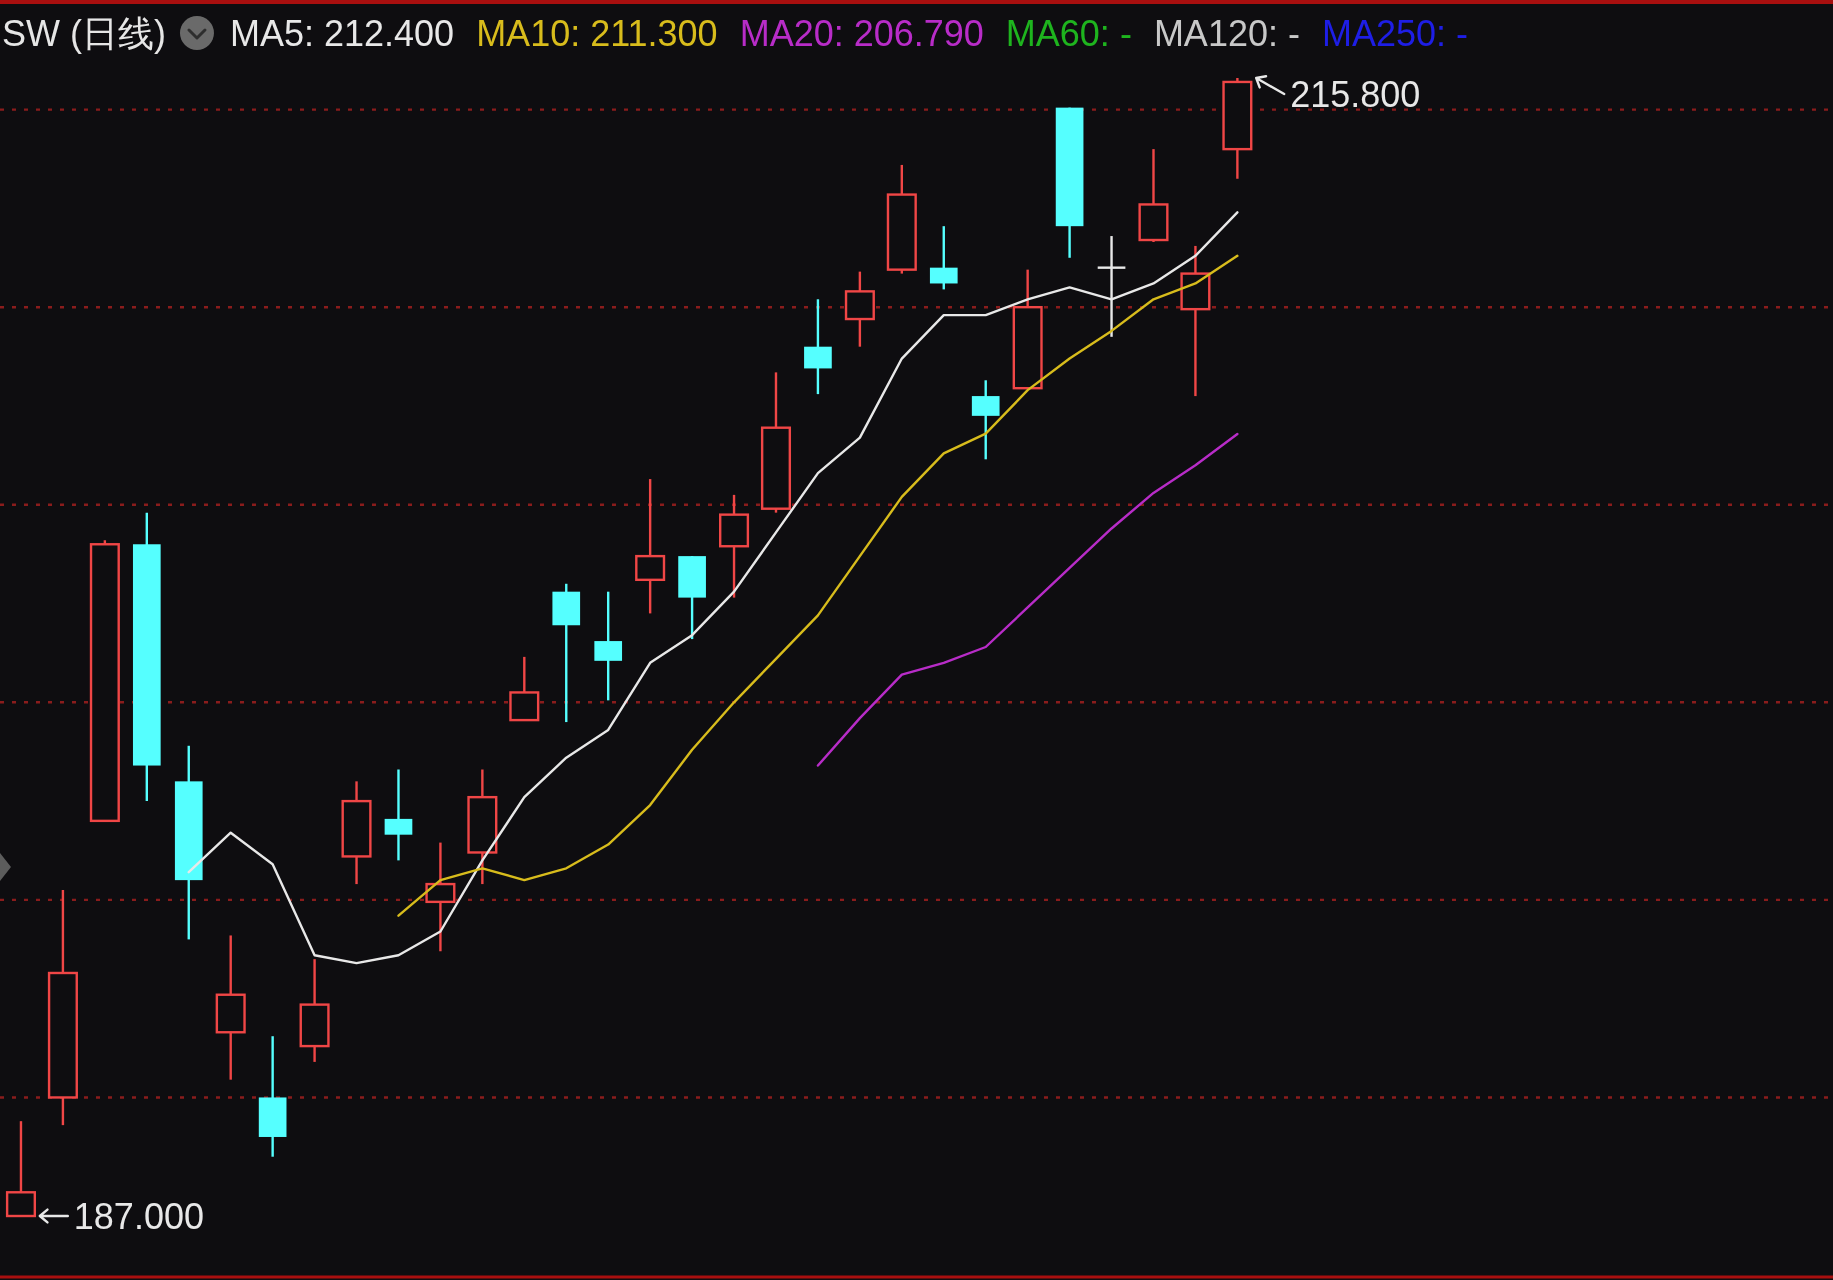 The image size is (1833, 1280). What do you see at coordinates (342, 33) in the screenshot?
I see `legend-item: MA5: 212.400` at bounding box center [342, 33].